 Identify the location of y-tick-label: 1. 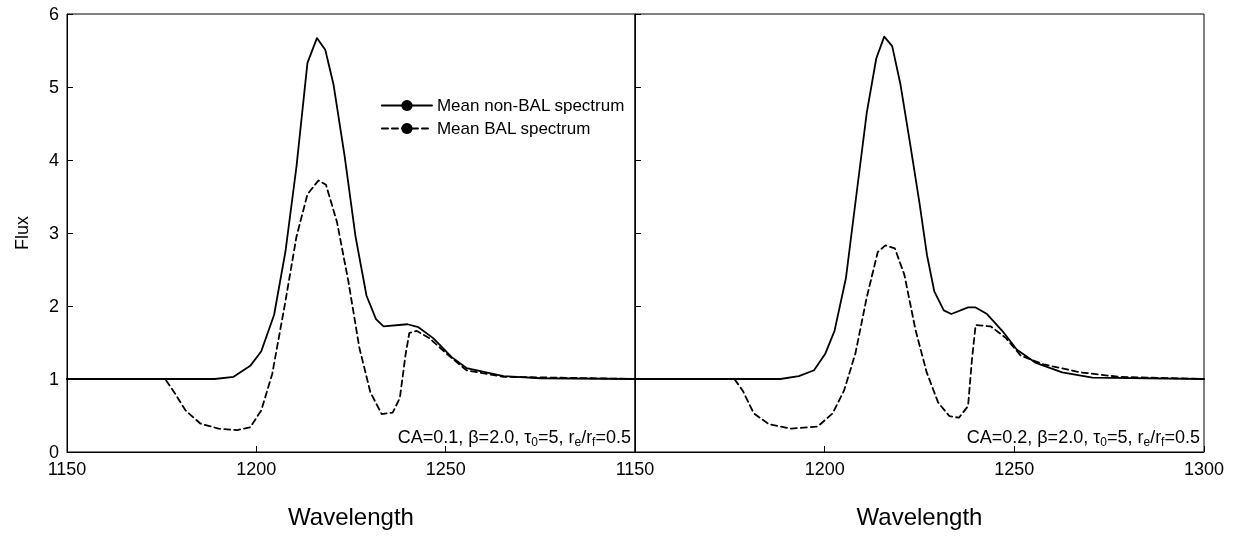
(53, 379).